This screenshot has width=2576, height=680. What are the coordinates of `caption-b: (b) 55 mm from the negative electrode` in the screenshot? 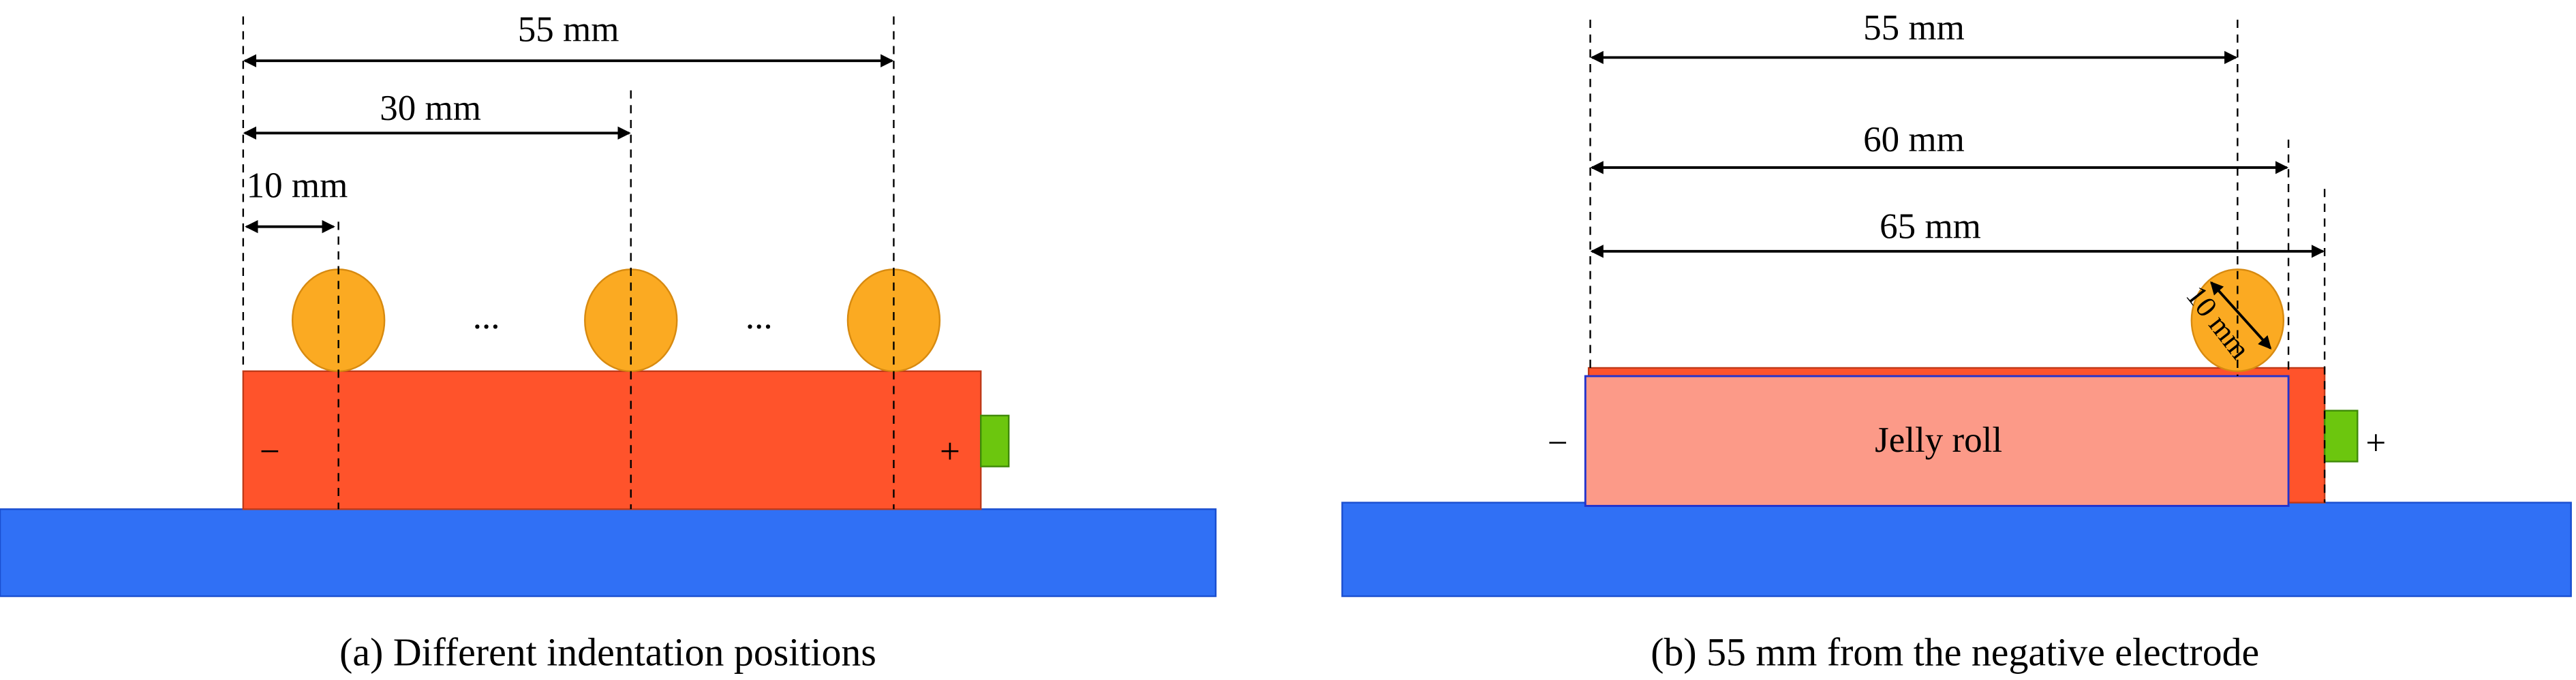 It's located at (1955, 652).